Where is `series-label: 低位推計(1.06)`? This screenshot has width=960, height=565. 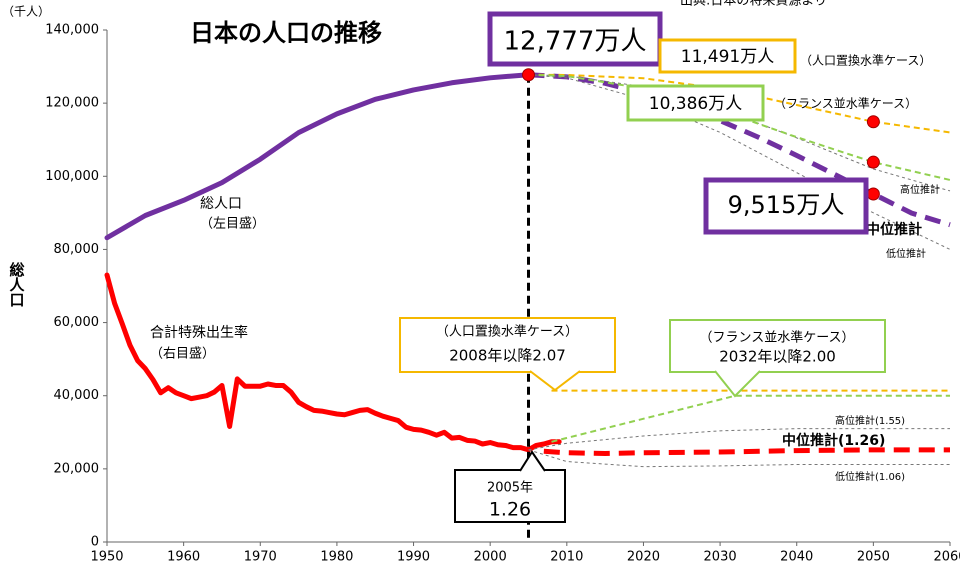 series-label: 低位推計(1.06) is located at coordinates (870, 476).